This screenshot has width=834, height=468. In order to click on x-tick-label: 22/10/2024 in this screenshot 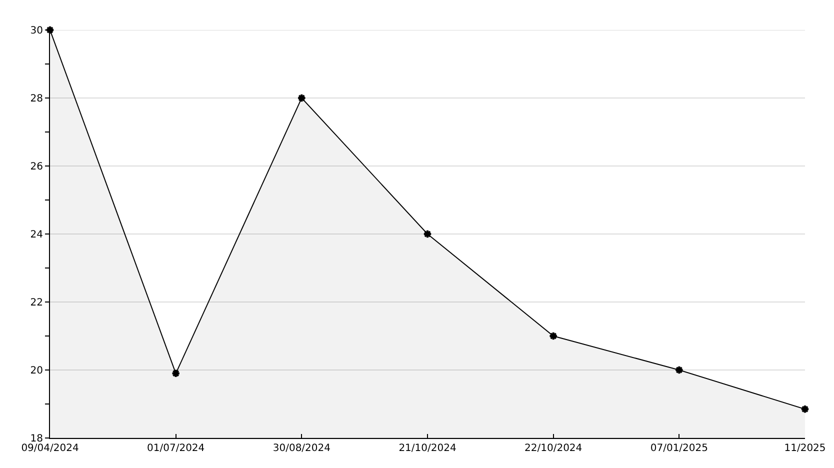, I will do `click(553, 448)`.